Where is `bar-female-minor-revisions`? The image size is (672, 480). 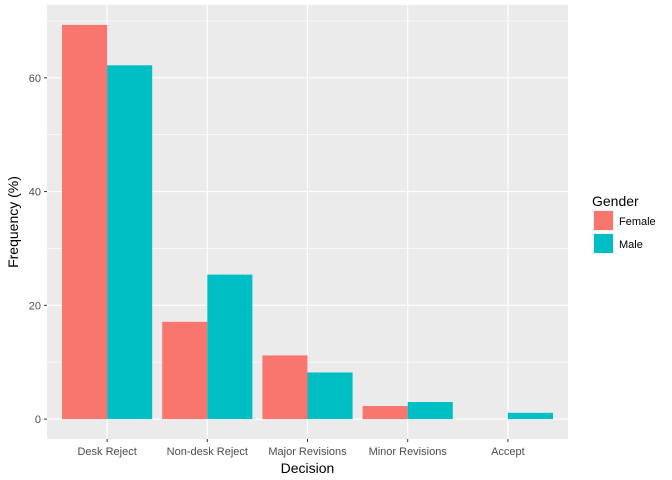 bar-female-minor-revisions is located at coordinates (385, 413).